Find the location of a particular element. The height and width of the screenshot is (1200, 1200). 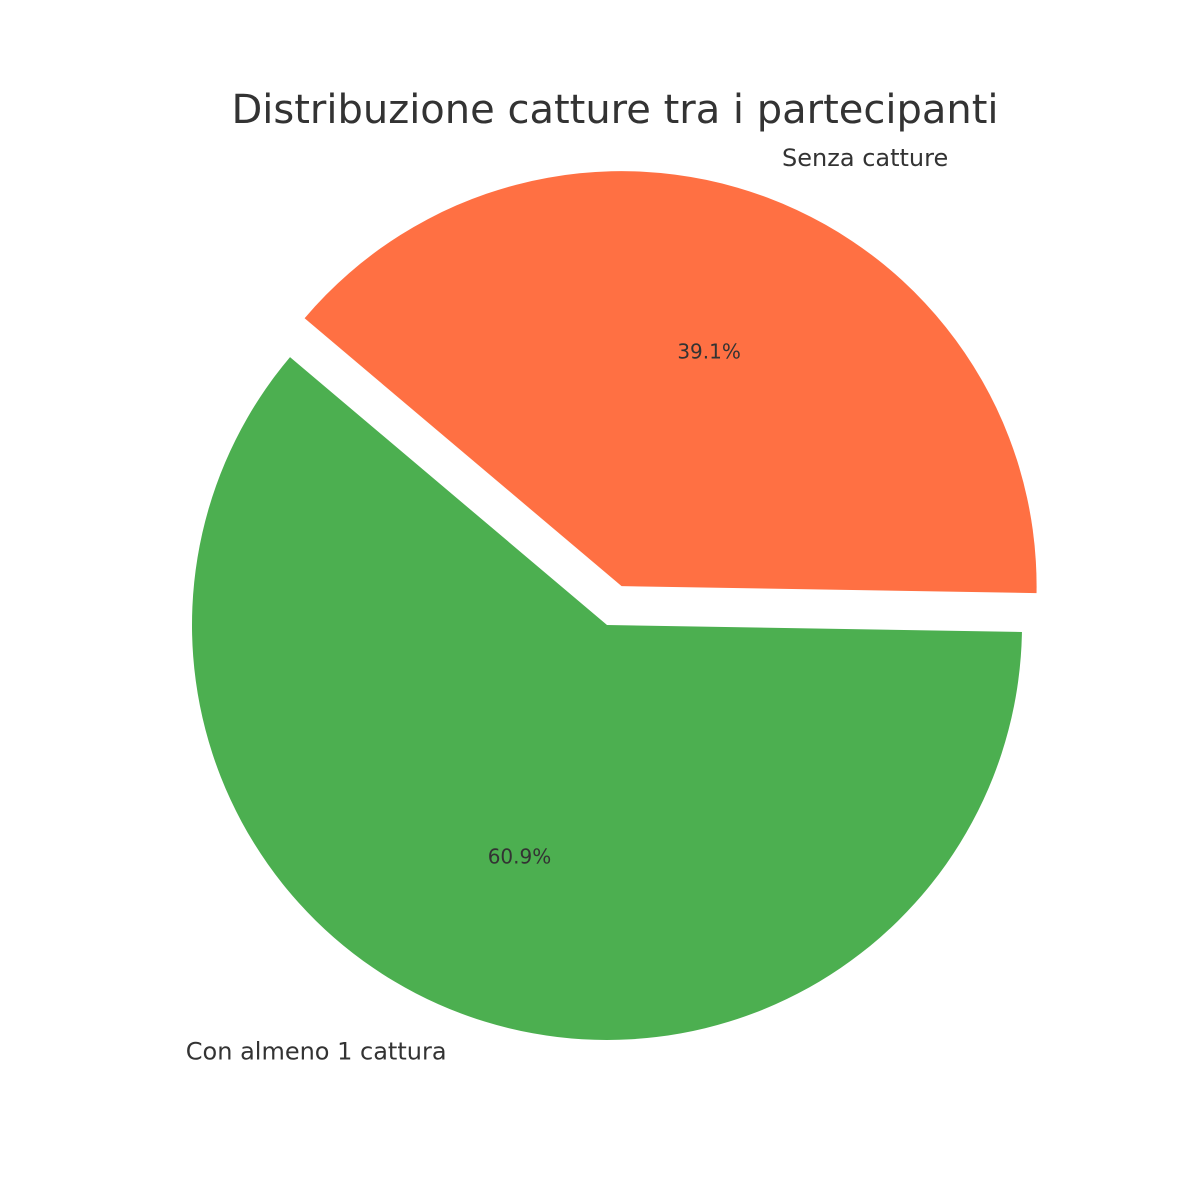

slice-label: Senza catture is located at coordinates (865, 158).